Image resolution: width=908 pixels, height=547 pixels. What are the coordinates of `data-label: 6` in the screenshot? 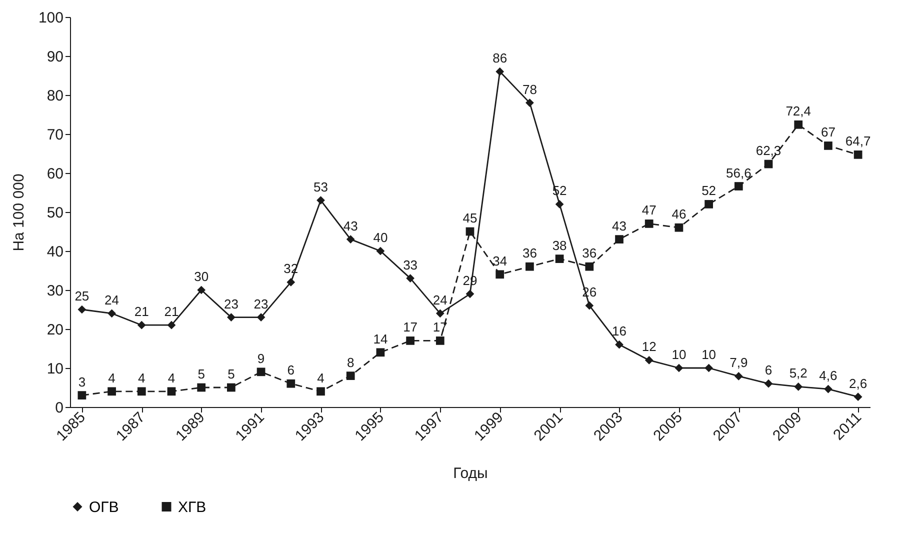 It's located at (291, 370).